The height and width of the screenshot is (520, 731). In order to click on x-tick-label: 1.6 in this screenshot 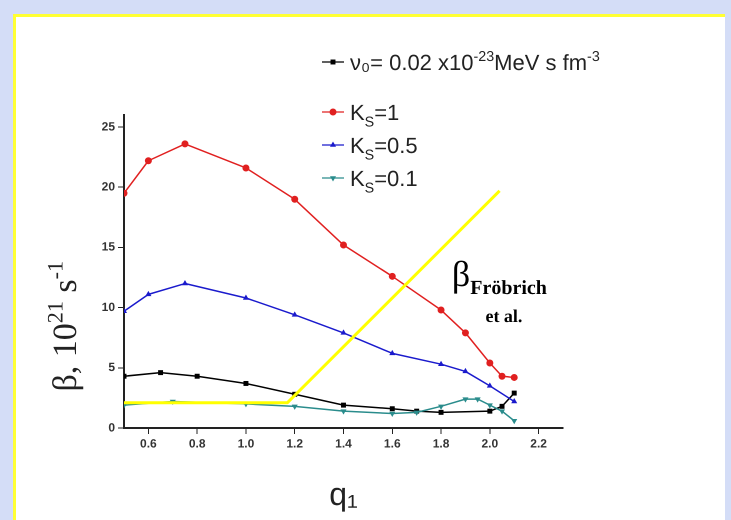, I will do `click(392, 443)`.